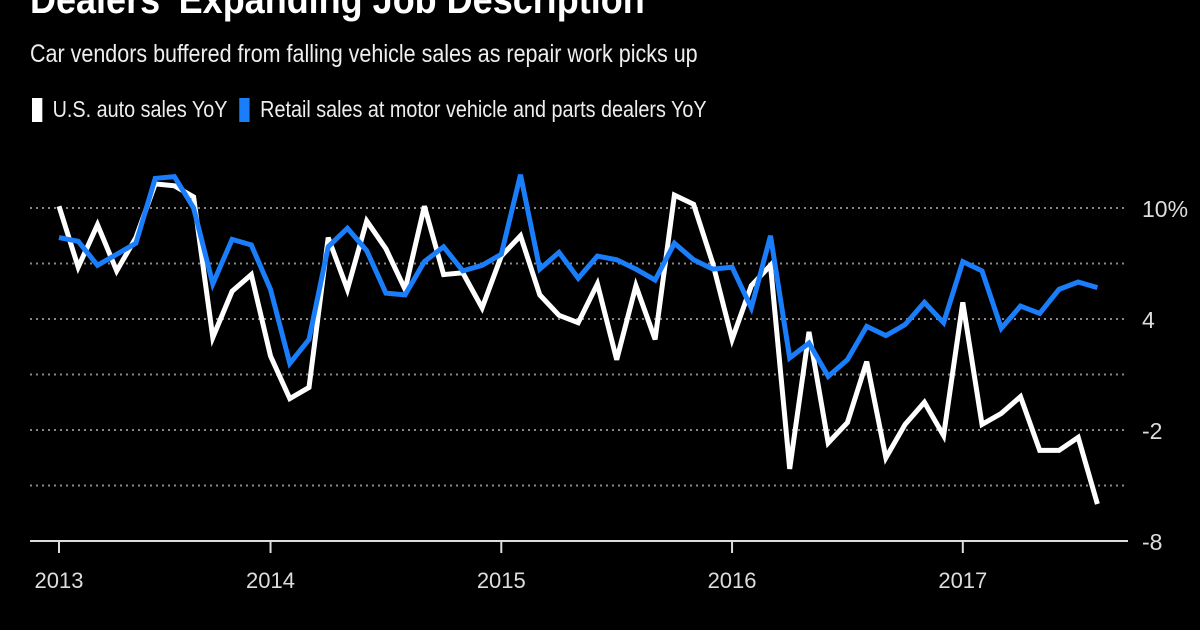  What do you see at coordinates (1152, 542) in the screenshot?
I see `y-tick-label: -8` at bounding box center [1152, 542].